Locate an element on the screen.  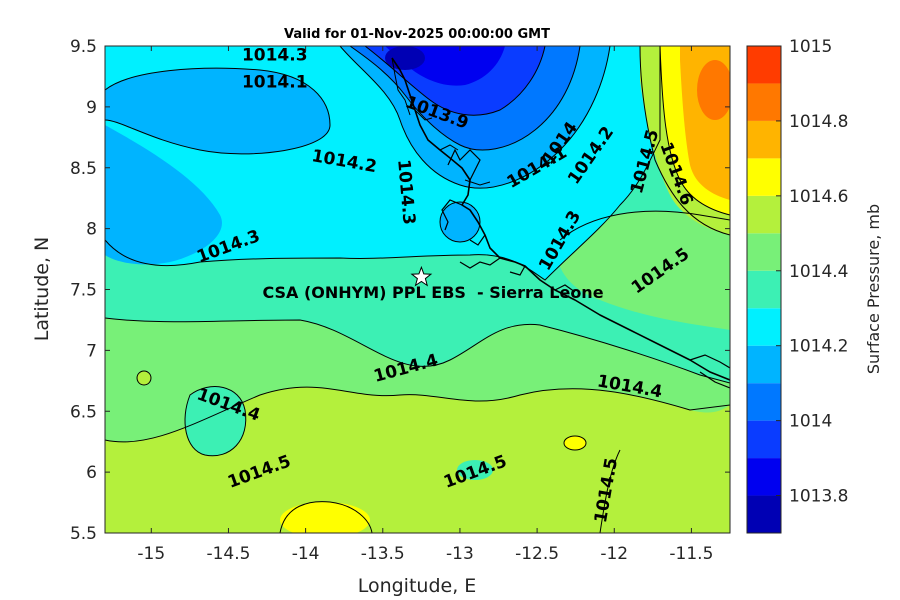
contour-line-1014-6-ne is located at coordinates (694, 131).